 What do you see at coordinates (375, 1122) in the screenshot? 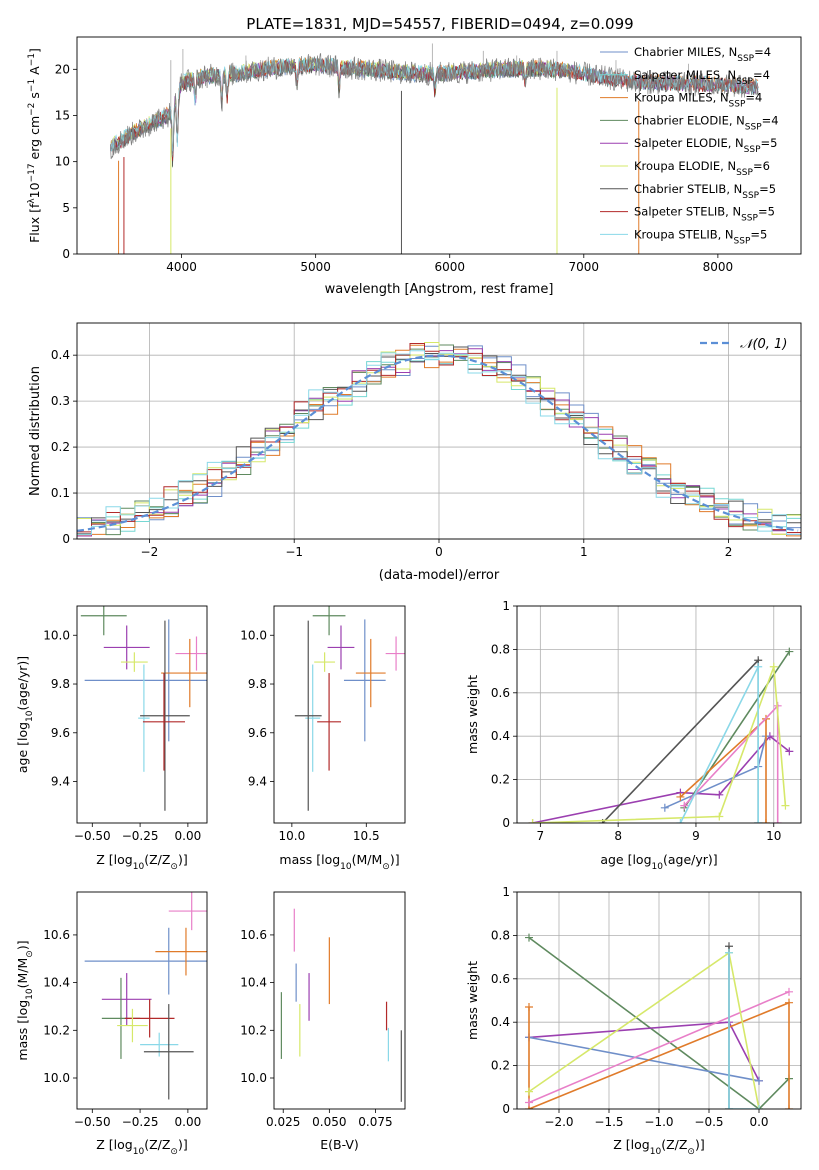
I see `x-tick-label: 0.075` at bounding box center [375, 1122].